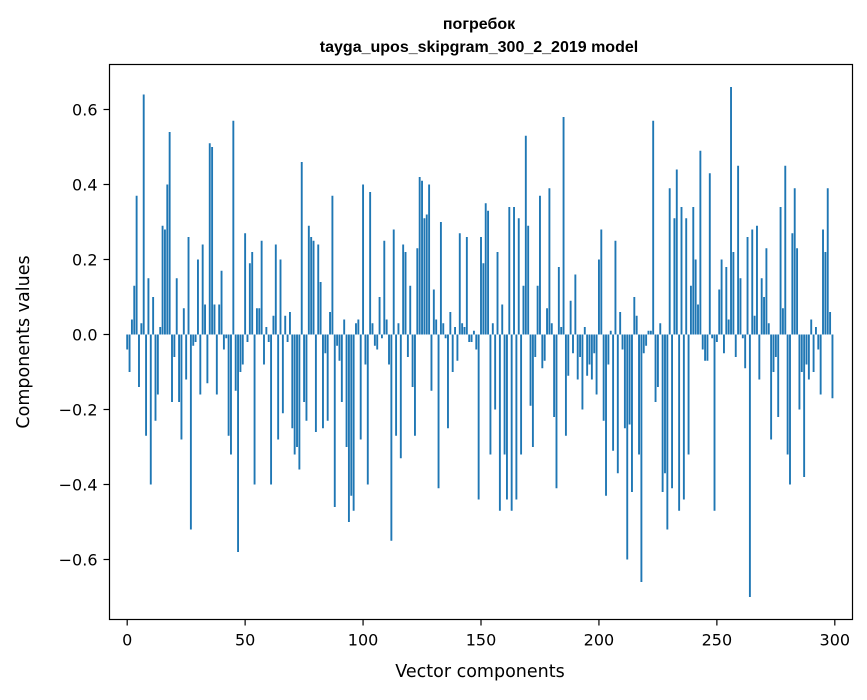  What do you see at coordinates (78, 560) in the screenshot?
I see `y-tick-label: −0.6` at bounding box center [78, 560].